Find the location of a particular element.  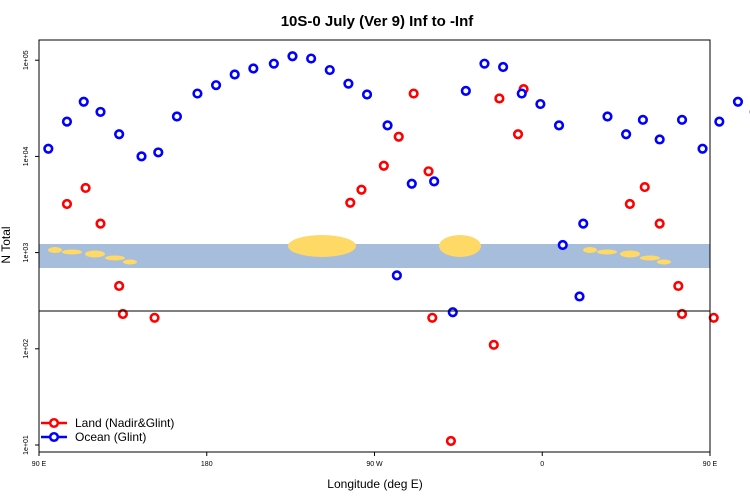

x-tick-label: 180 is located at coordinates (207, 464).